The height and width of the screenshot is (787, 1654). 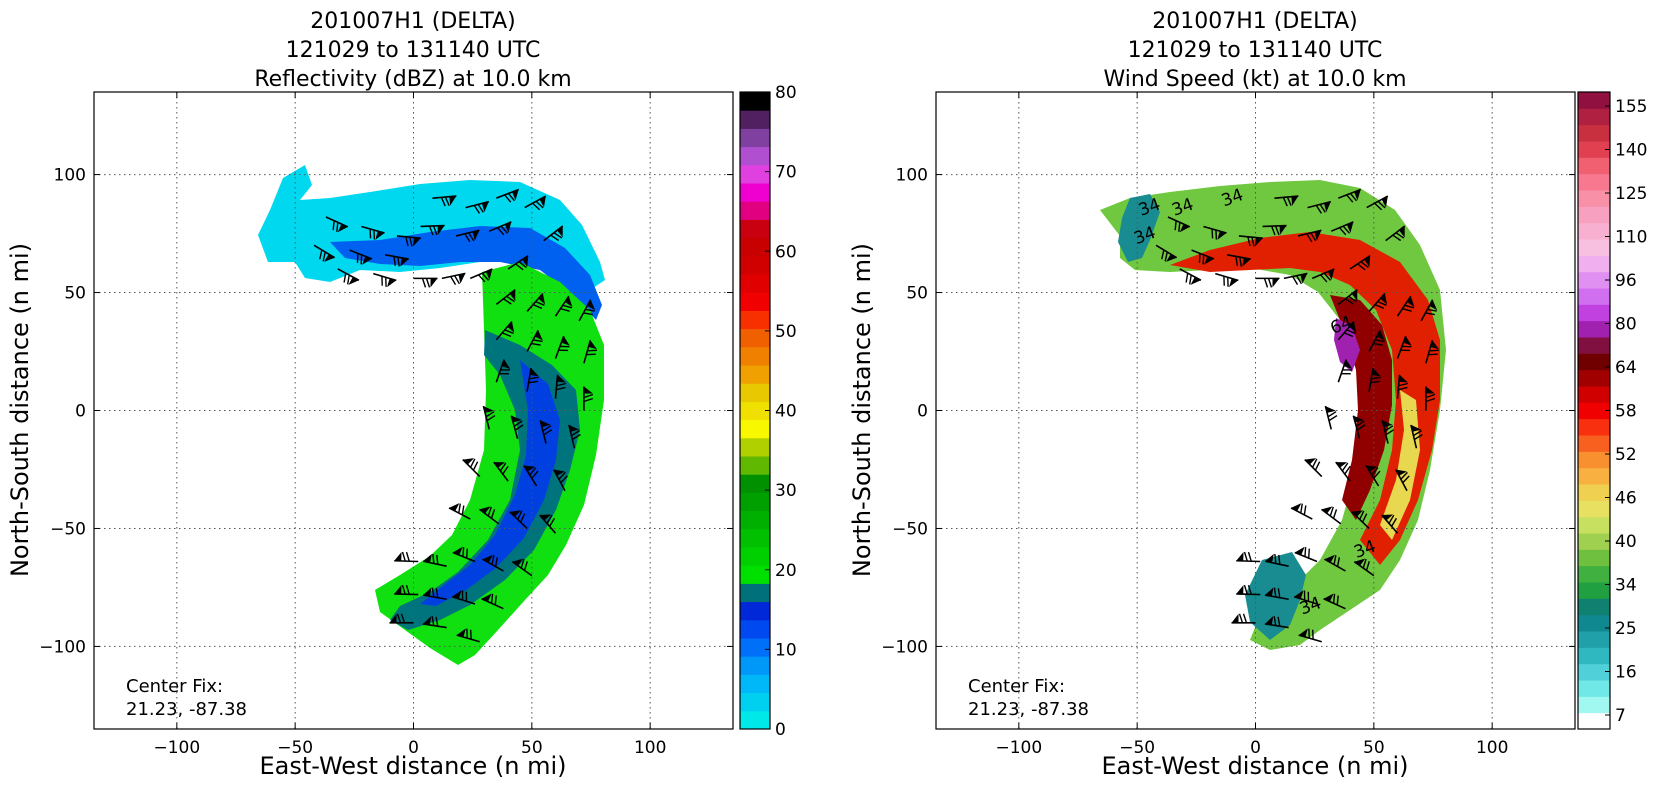 I want to click on x-tick-label: 0, so click(x=1255, y=748).